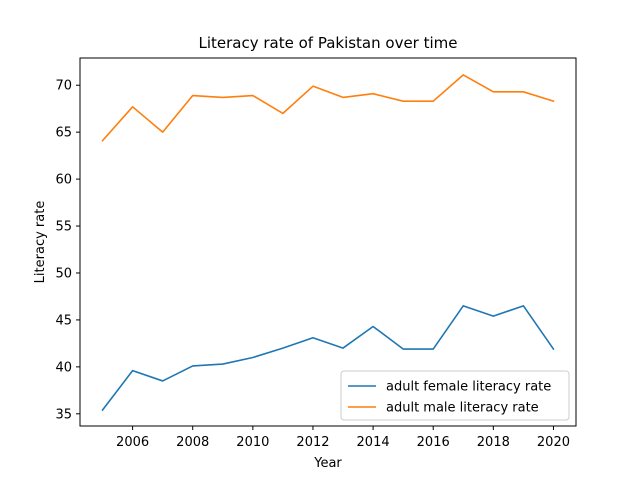 The image size is (640, 480). What do you see at coordinates (63, 133) in the screenshot?
I see `y-tick-label: 65` at bounding box center [63, 133].